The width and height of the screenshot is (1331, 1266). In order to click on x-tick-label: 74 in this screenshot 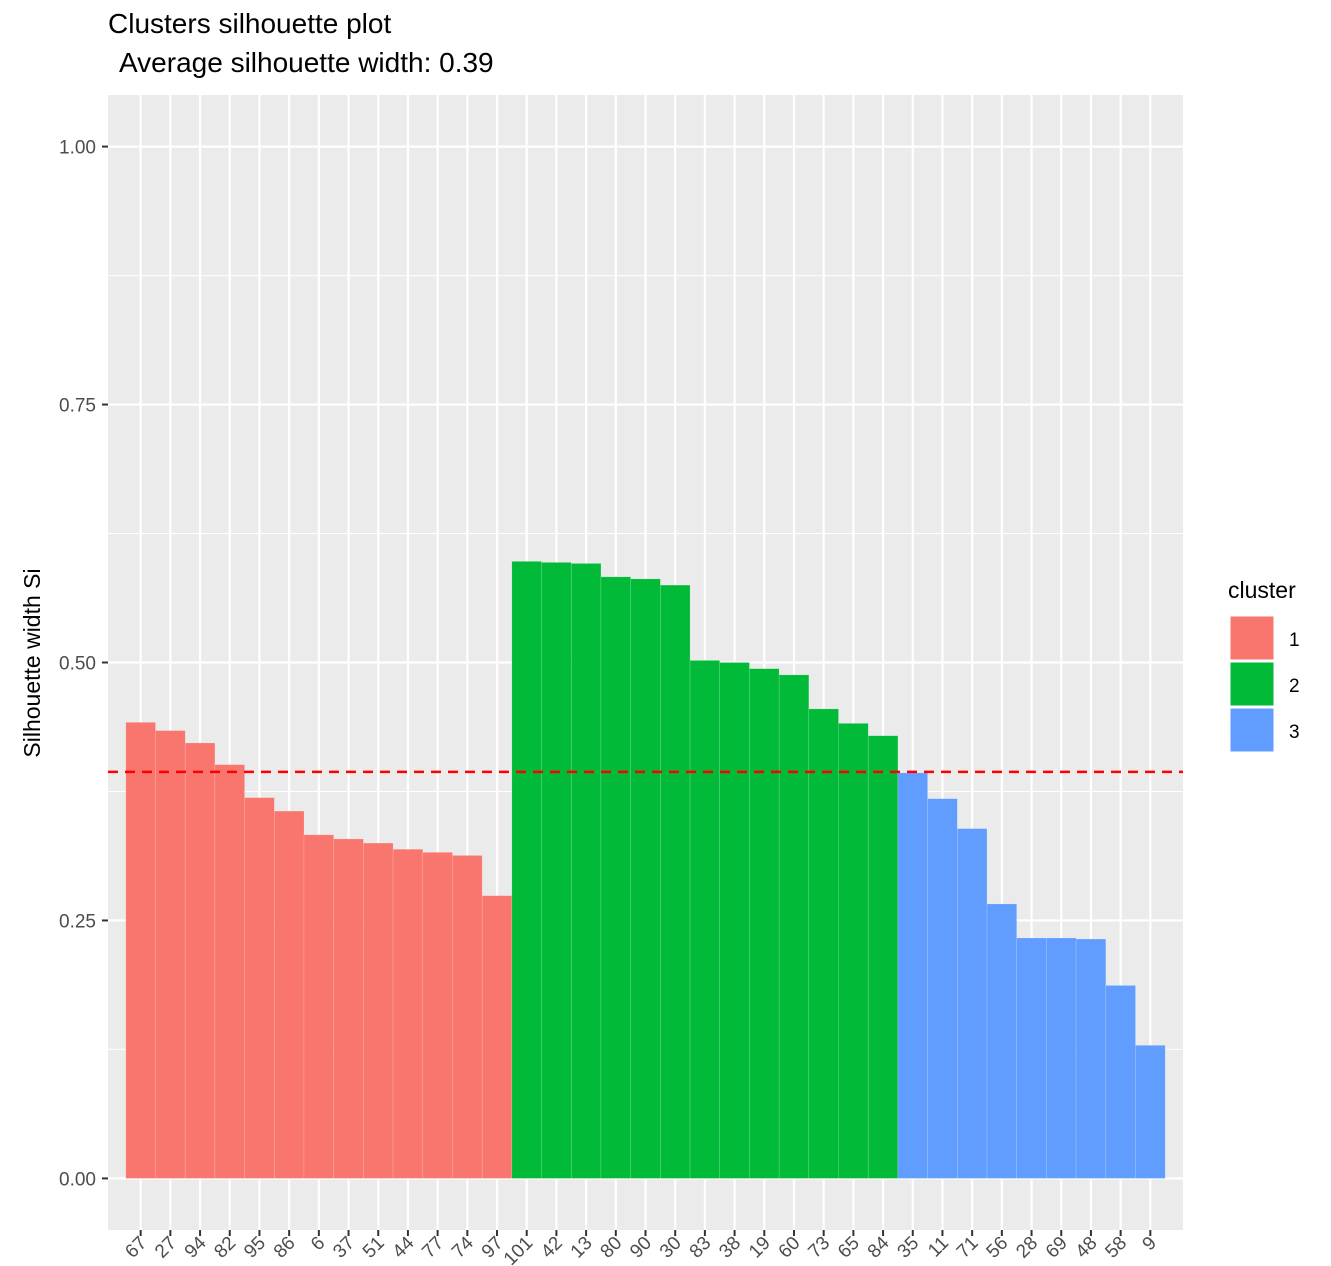, I will do `click(463, 1247)`.